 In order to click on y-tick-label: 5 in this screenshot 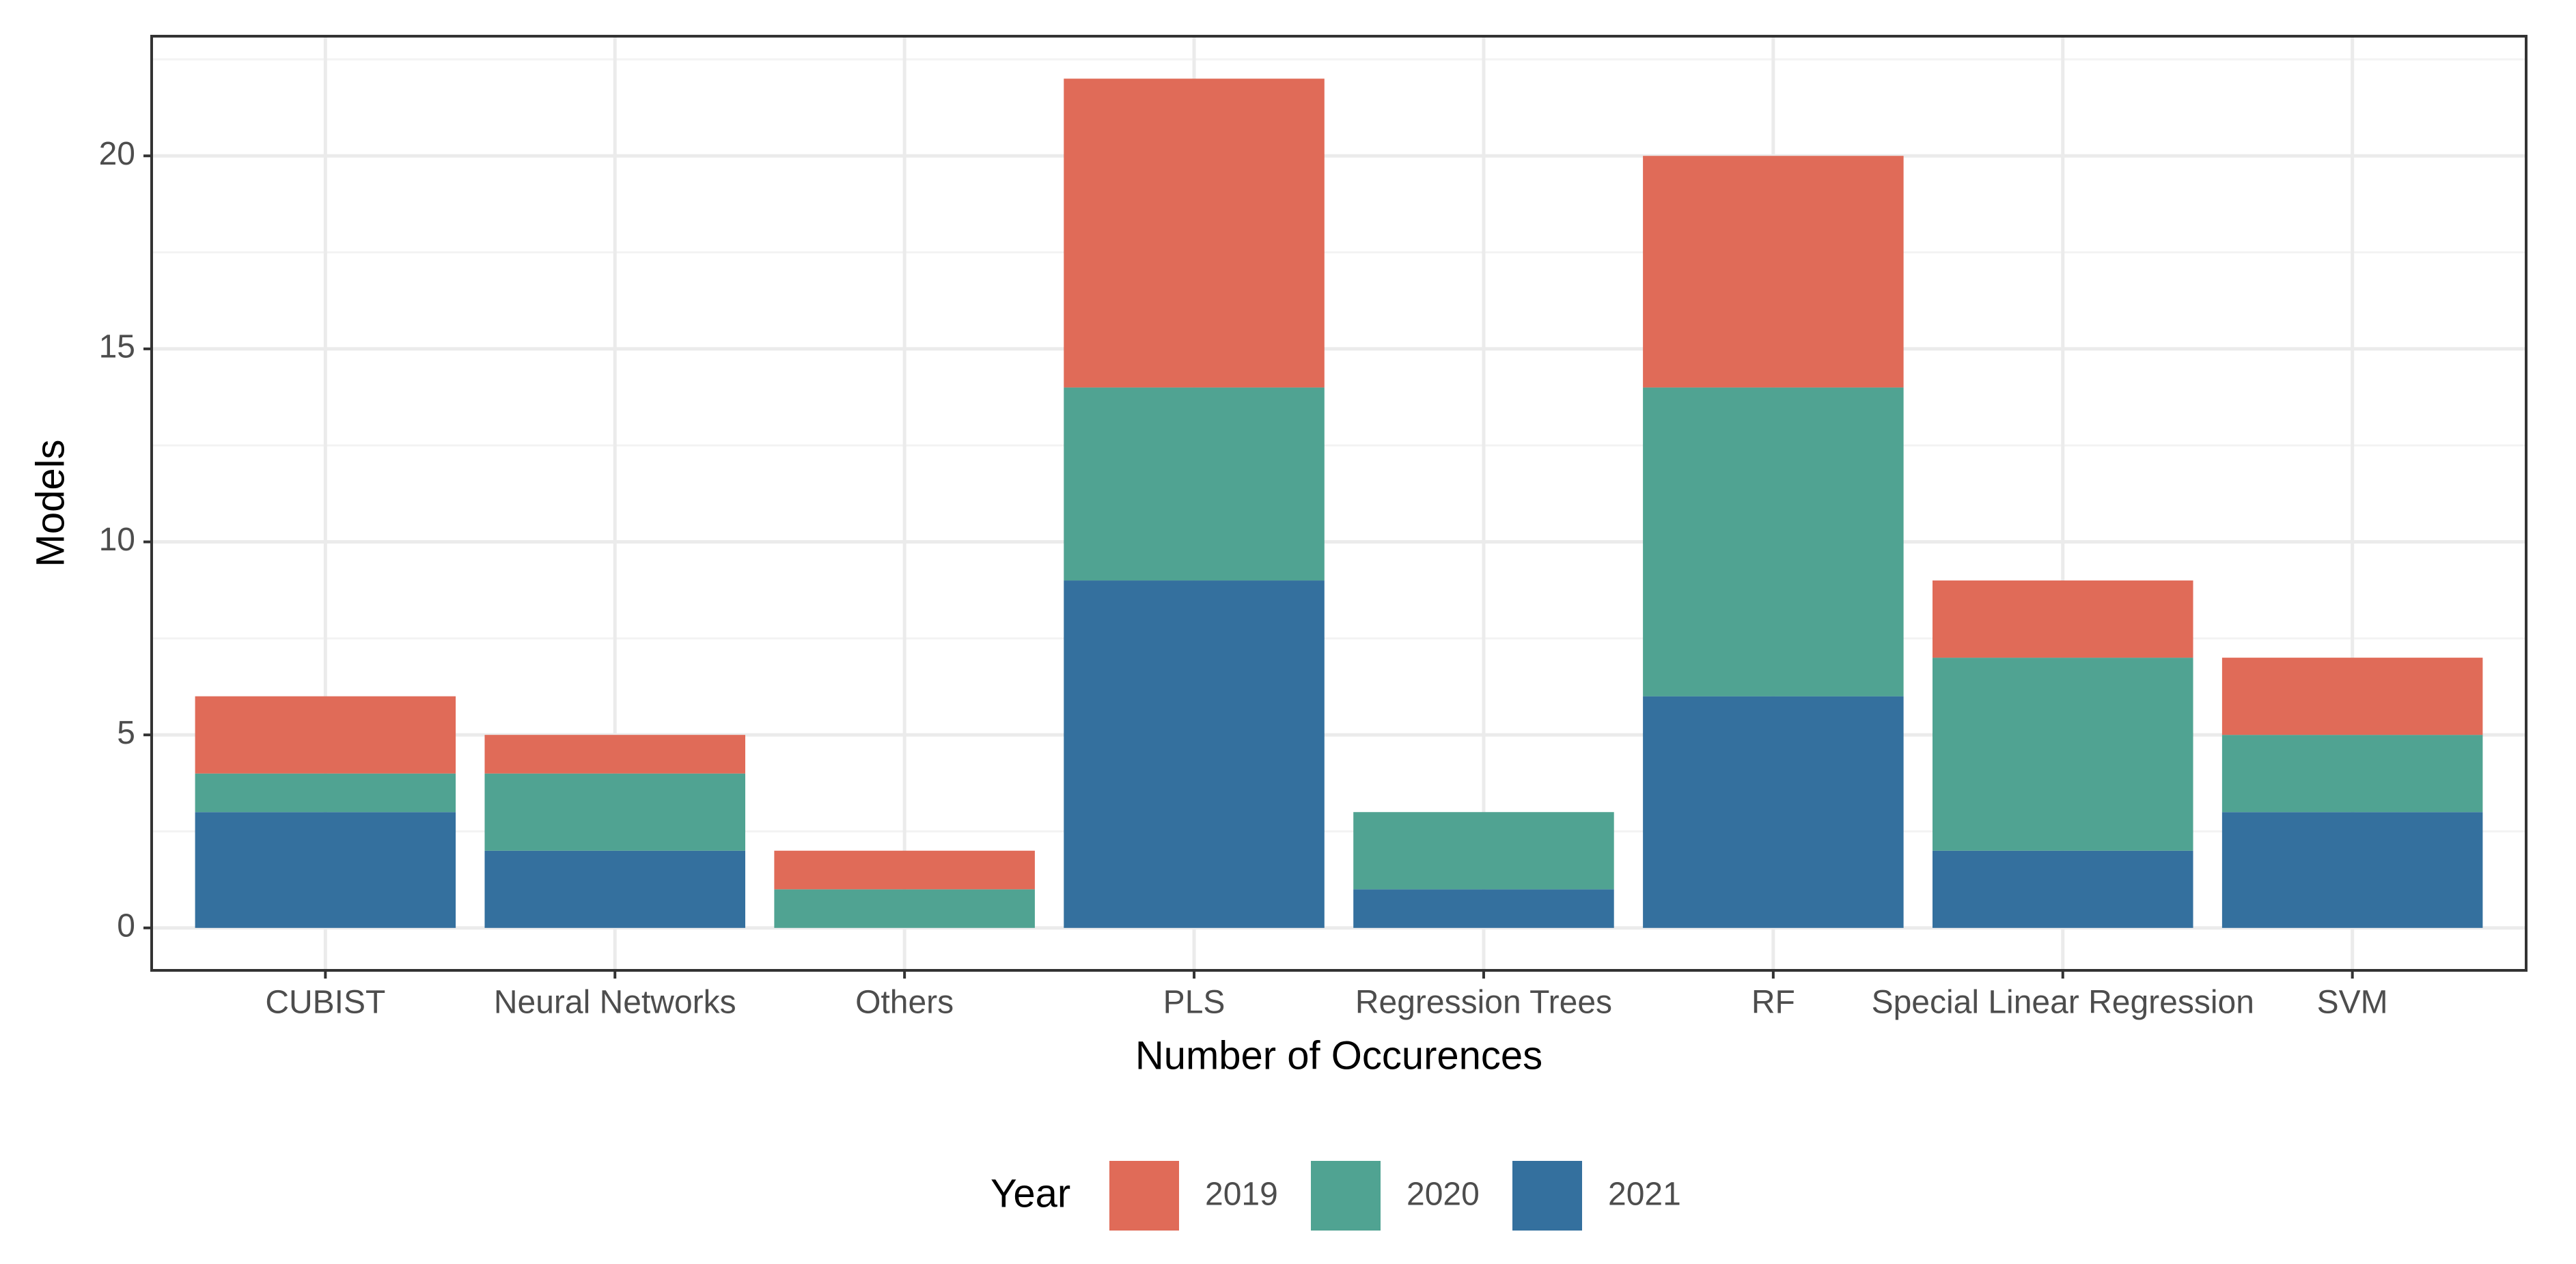, I will do `click(126, 733)`.